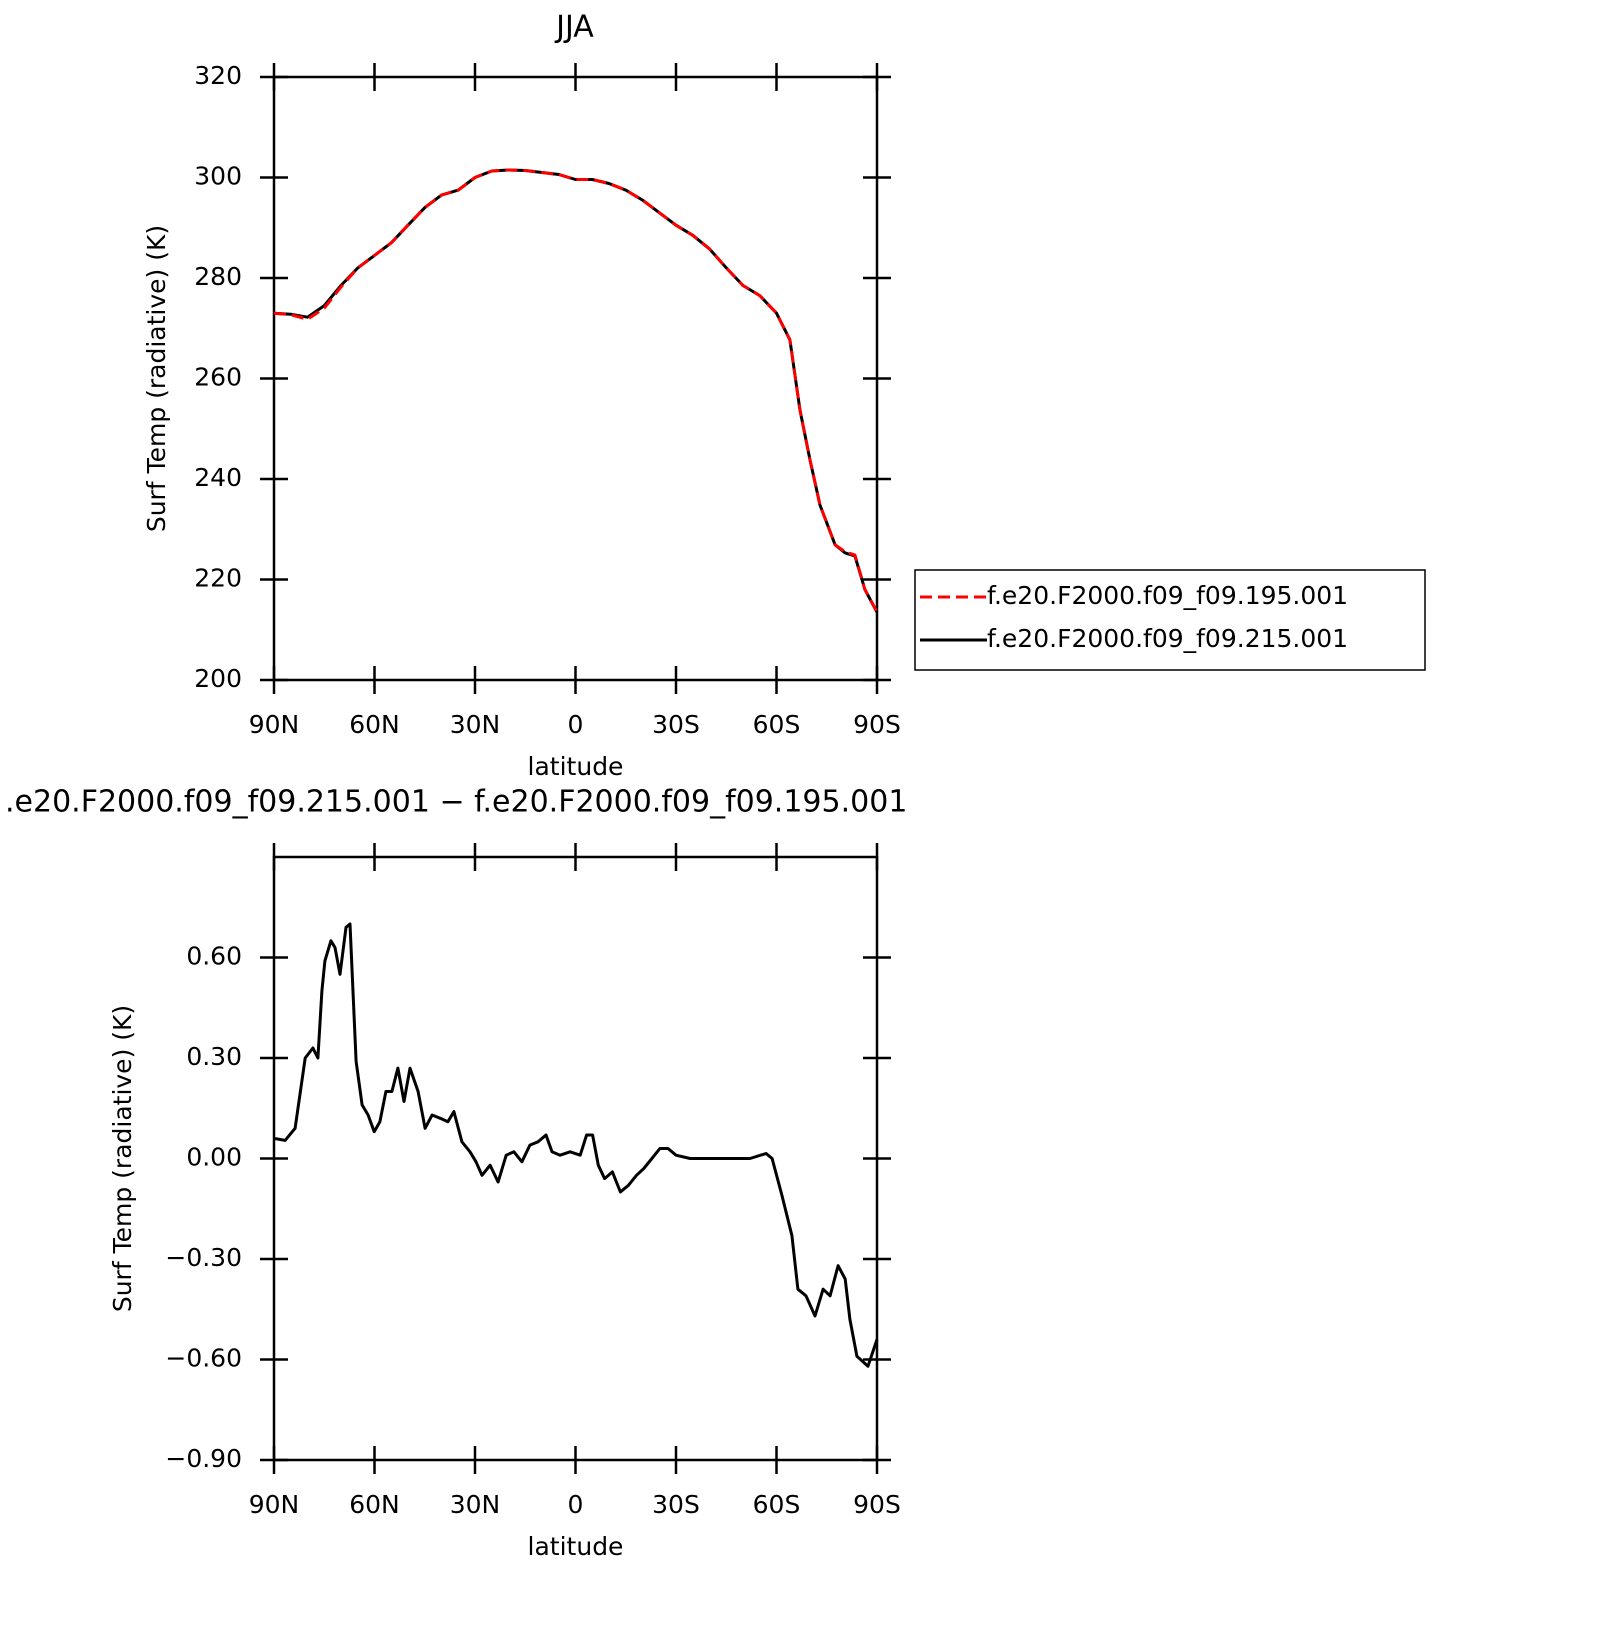 The image size is (1599, 1641). Describe the element at coordinates (574, 27) in the screenshot. I see `chart-title: JJA` at that location.